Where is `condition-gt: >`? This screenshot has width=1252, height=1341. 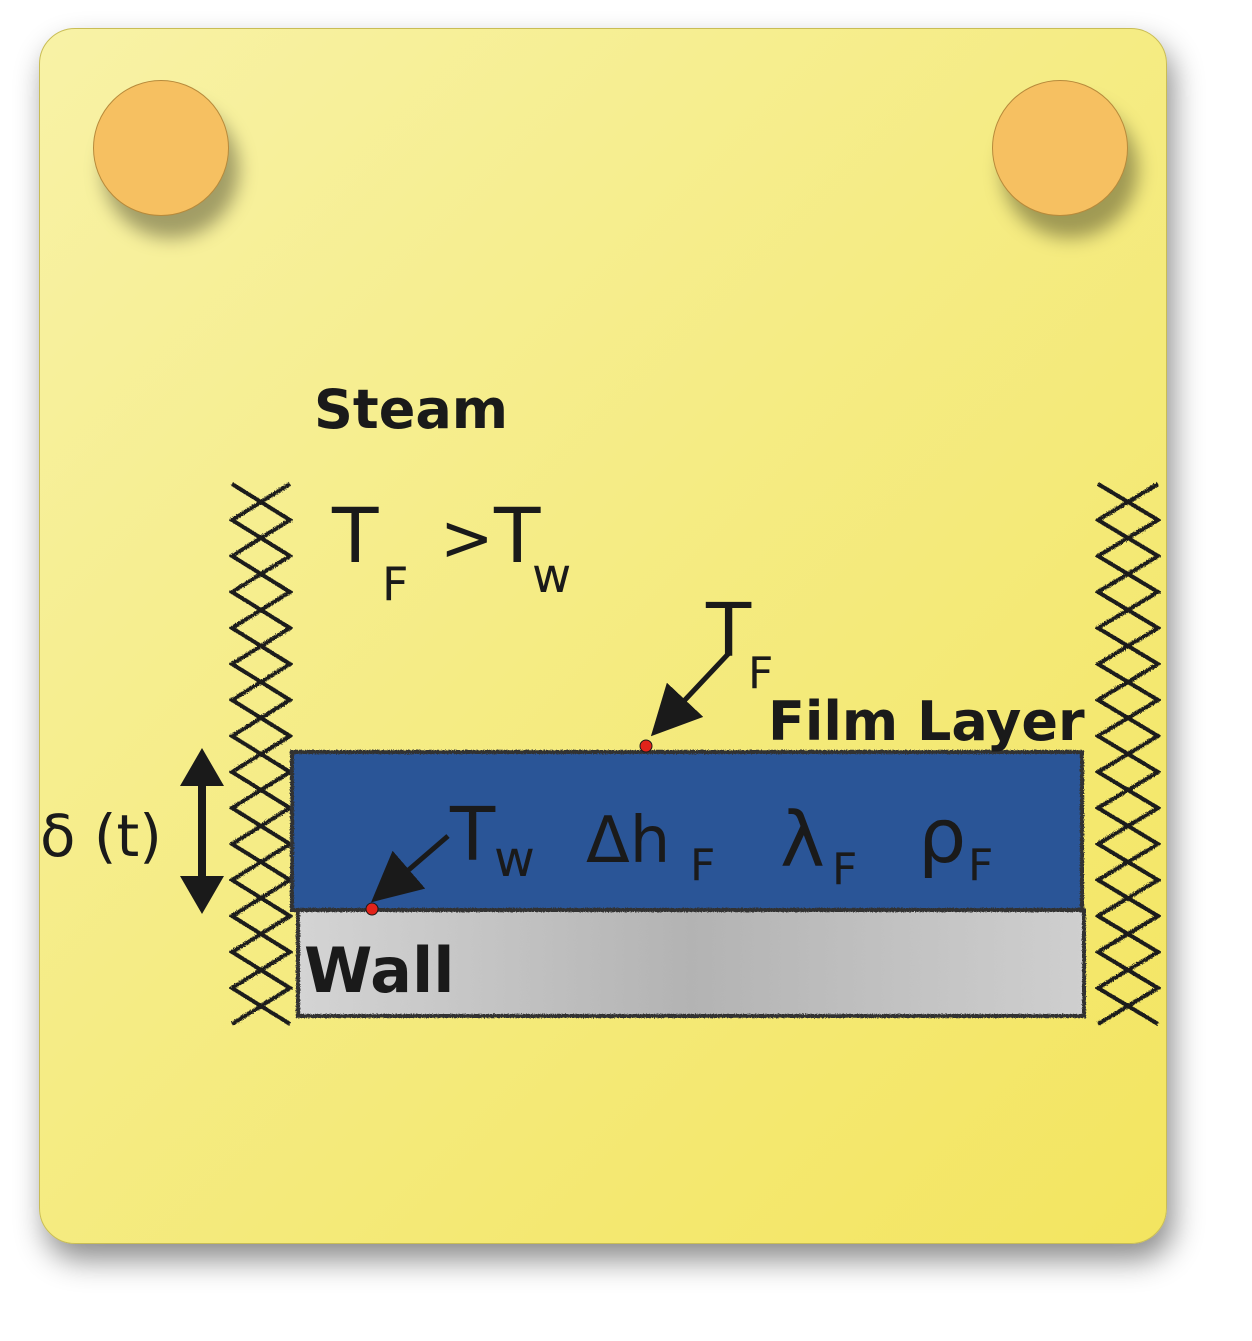 condition-gt: > is located at coordinates (467, 539).